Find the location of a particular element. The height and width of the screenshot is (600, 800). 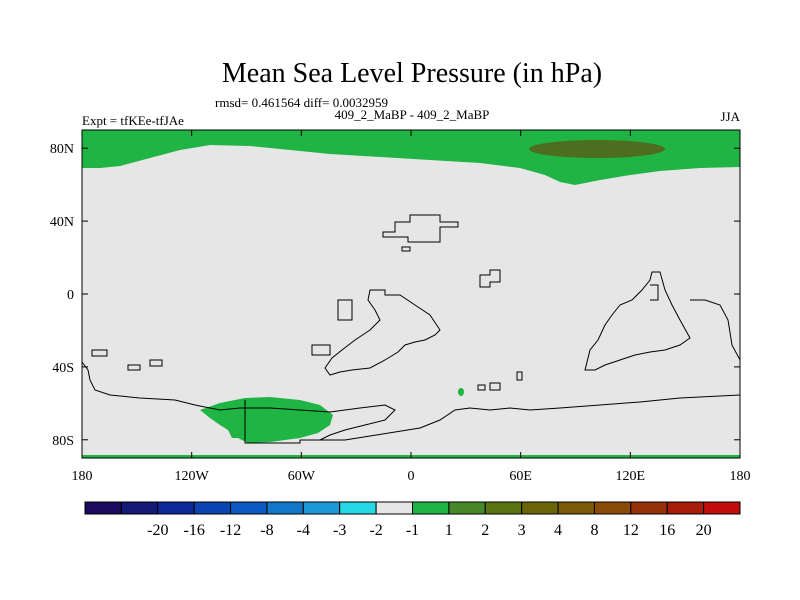

region-arctic-core is located at coordinates (597, 149).